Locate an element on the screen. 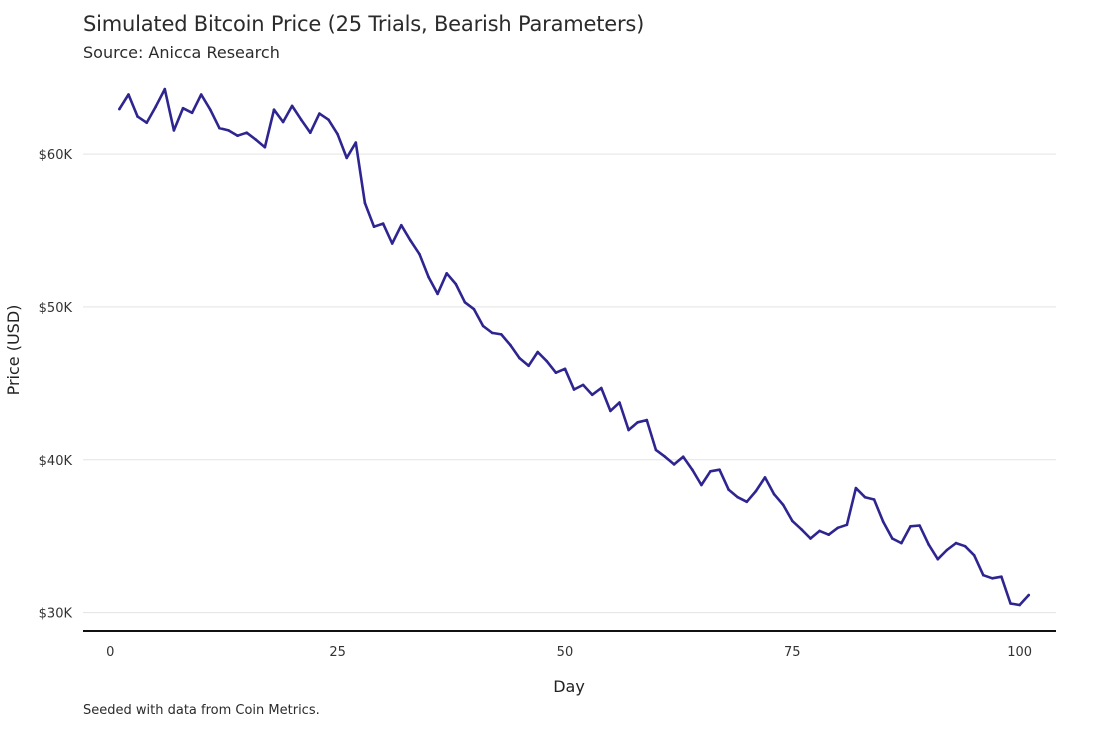 The width and height of the screenshot is (1096, 731). chart-caption: Seeded with data from Coin Metrics. is located at coordinates (201, 710).